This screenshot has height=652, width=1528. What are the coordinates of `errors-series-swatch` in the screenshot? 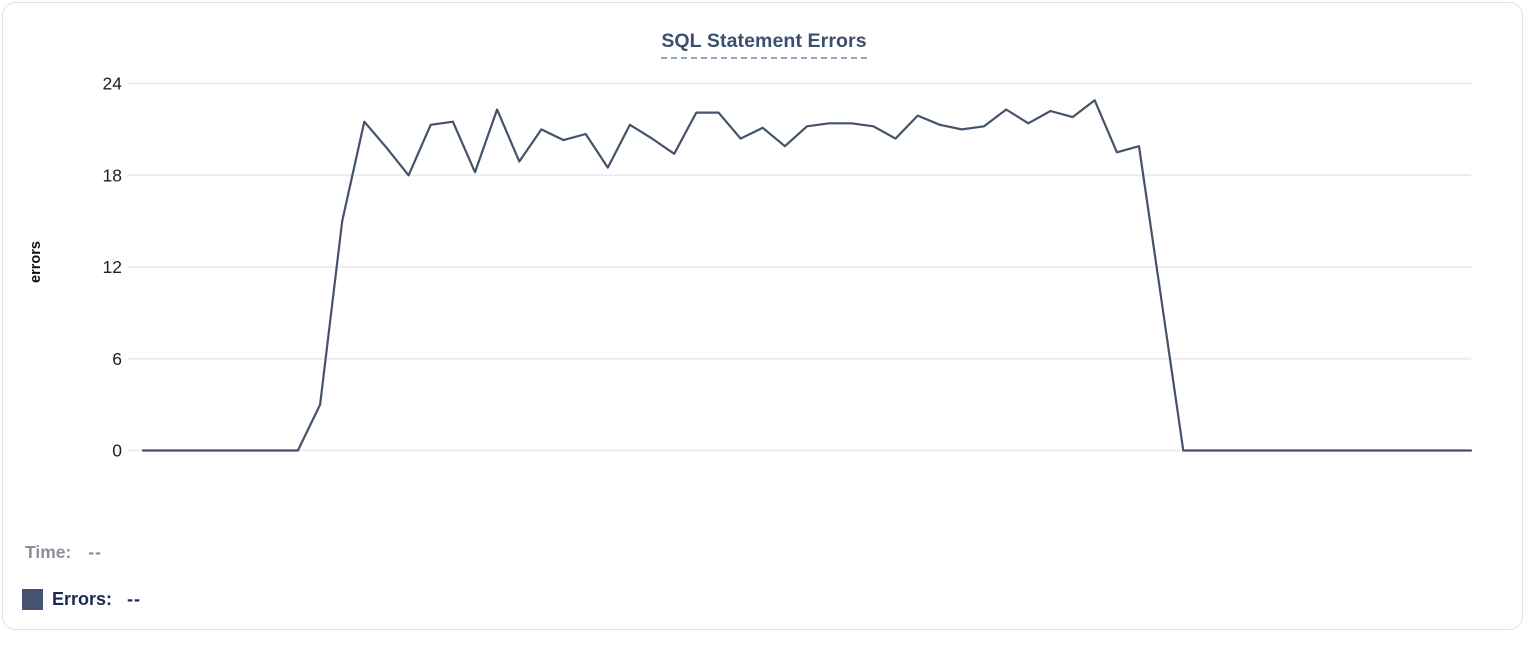 It's located at (32, 599).